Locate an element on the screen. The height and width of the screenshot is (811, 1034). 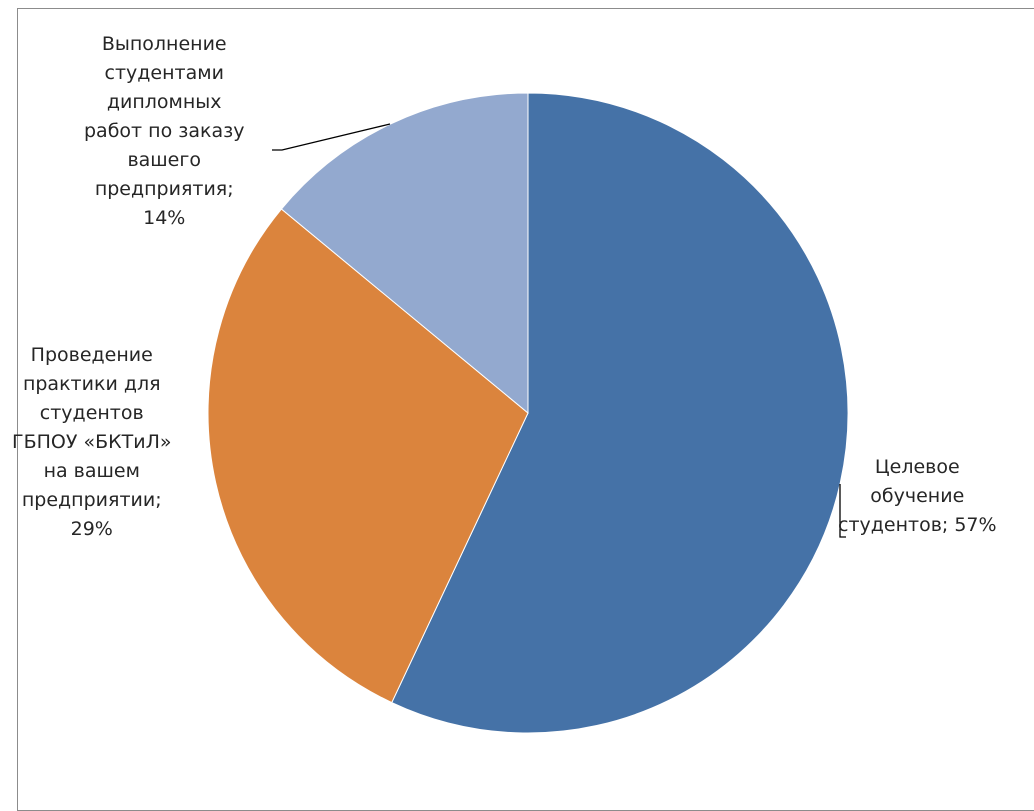
label-line: на вашем is located at coordinates (91, 471).